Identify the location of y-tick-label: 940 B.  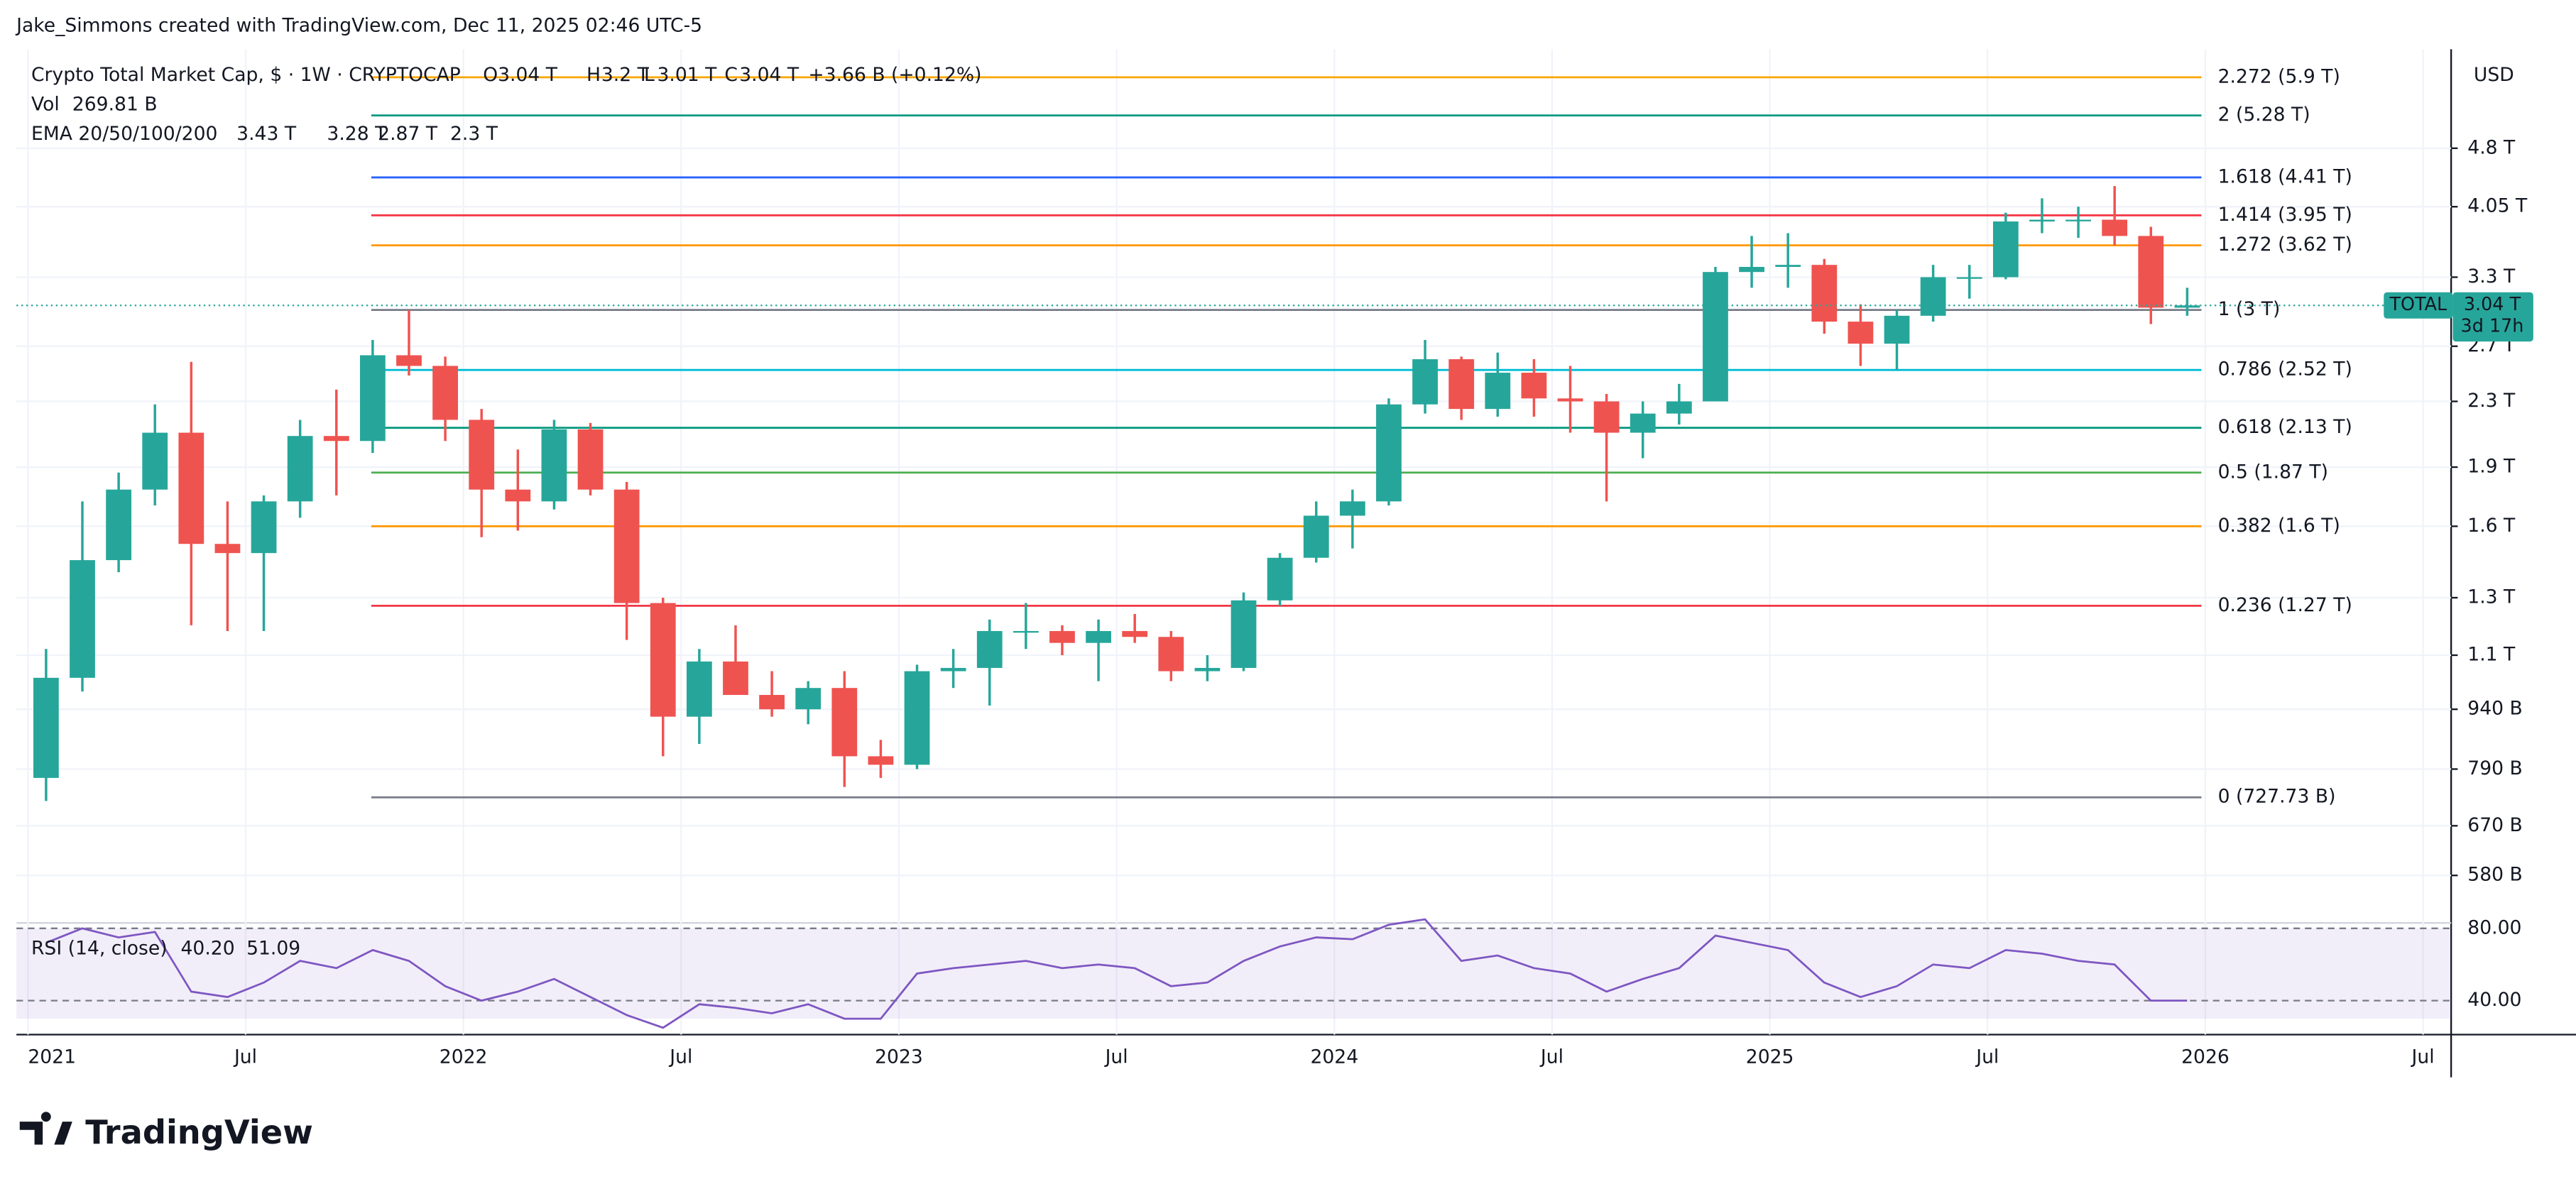
(2494, 709).